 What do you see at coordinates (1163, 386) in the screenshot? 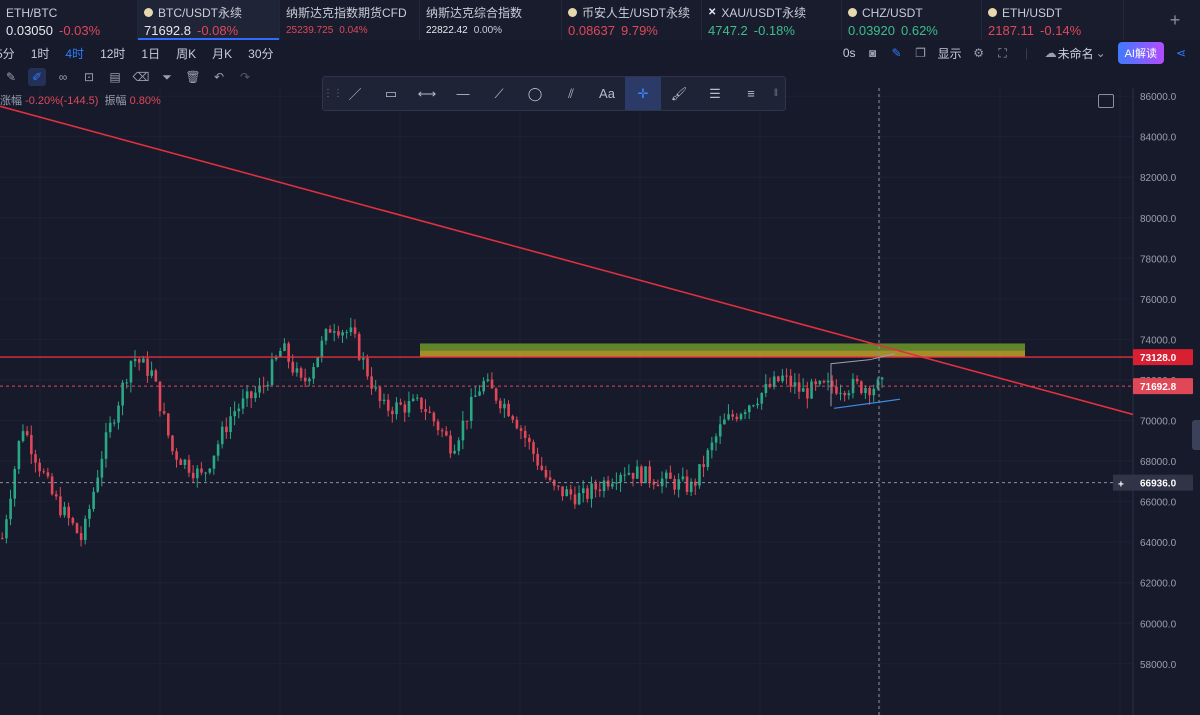
I see `last-price-tag-bg` at bounding box center [1163, 386].